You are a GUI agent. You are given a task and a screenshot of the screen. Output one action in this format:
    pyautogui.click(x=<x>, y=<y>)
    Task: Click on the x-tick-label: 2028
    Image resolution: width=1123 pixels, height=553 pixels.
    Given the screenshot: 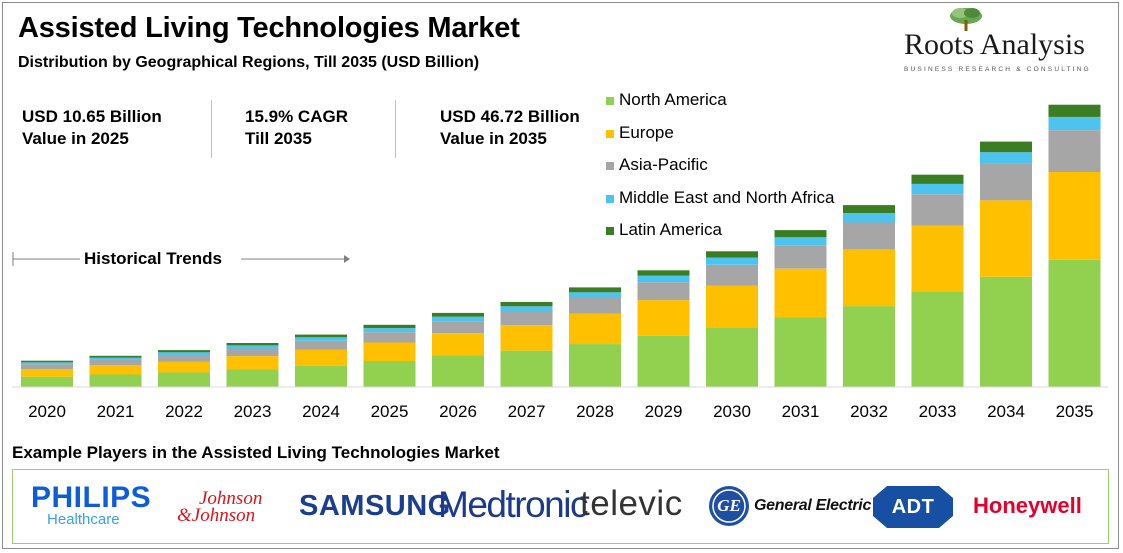 What is the action you would take?
    pyautogui.click(x=595, y=411)
    